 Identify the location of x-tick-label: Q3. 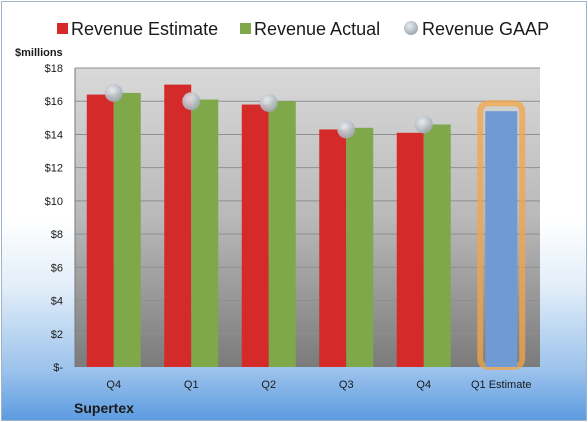
(346, 385).